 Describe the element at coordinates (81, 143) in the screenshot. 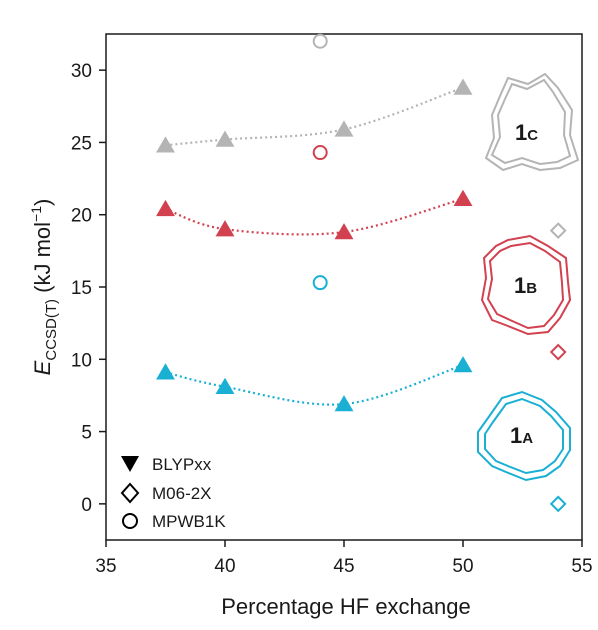

I see `y-tick-label: 25` at that location.